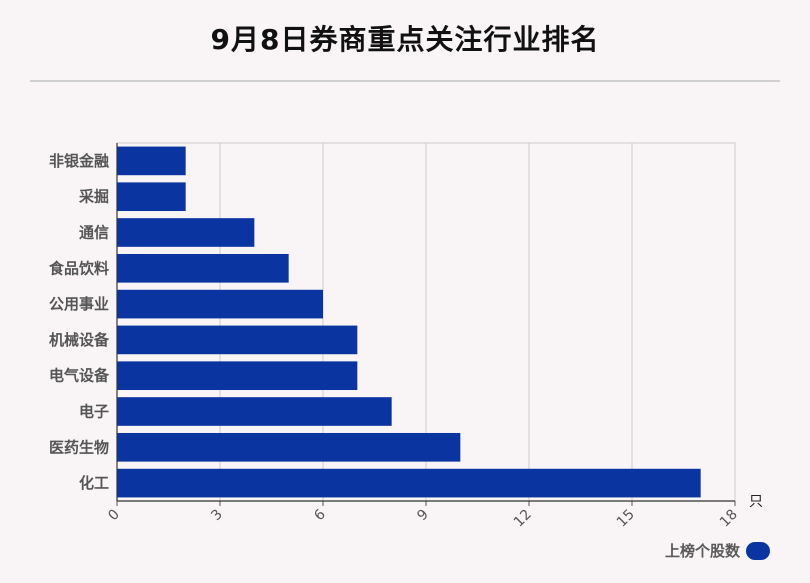 The height and width of the screenshot is (583, 810). What do you see at coordinates (729, 519) in the screenshot?
I see `x-tick-label: 18` at bounding box center [729, 519].